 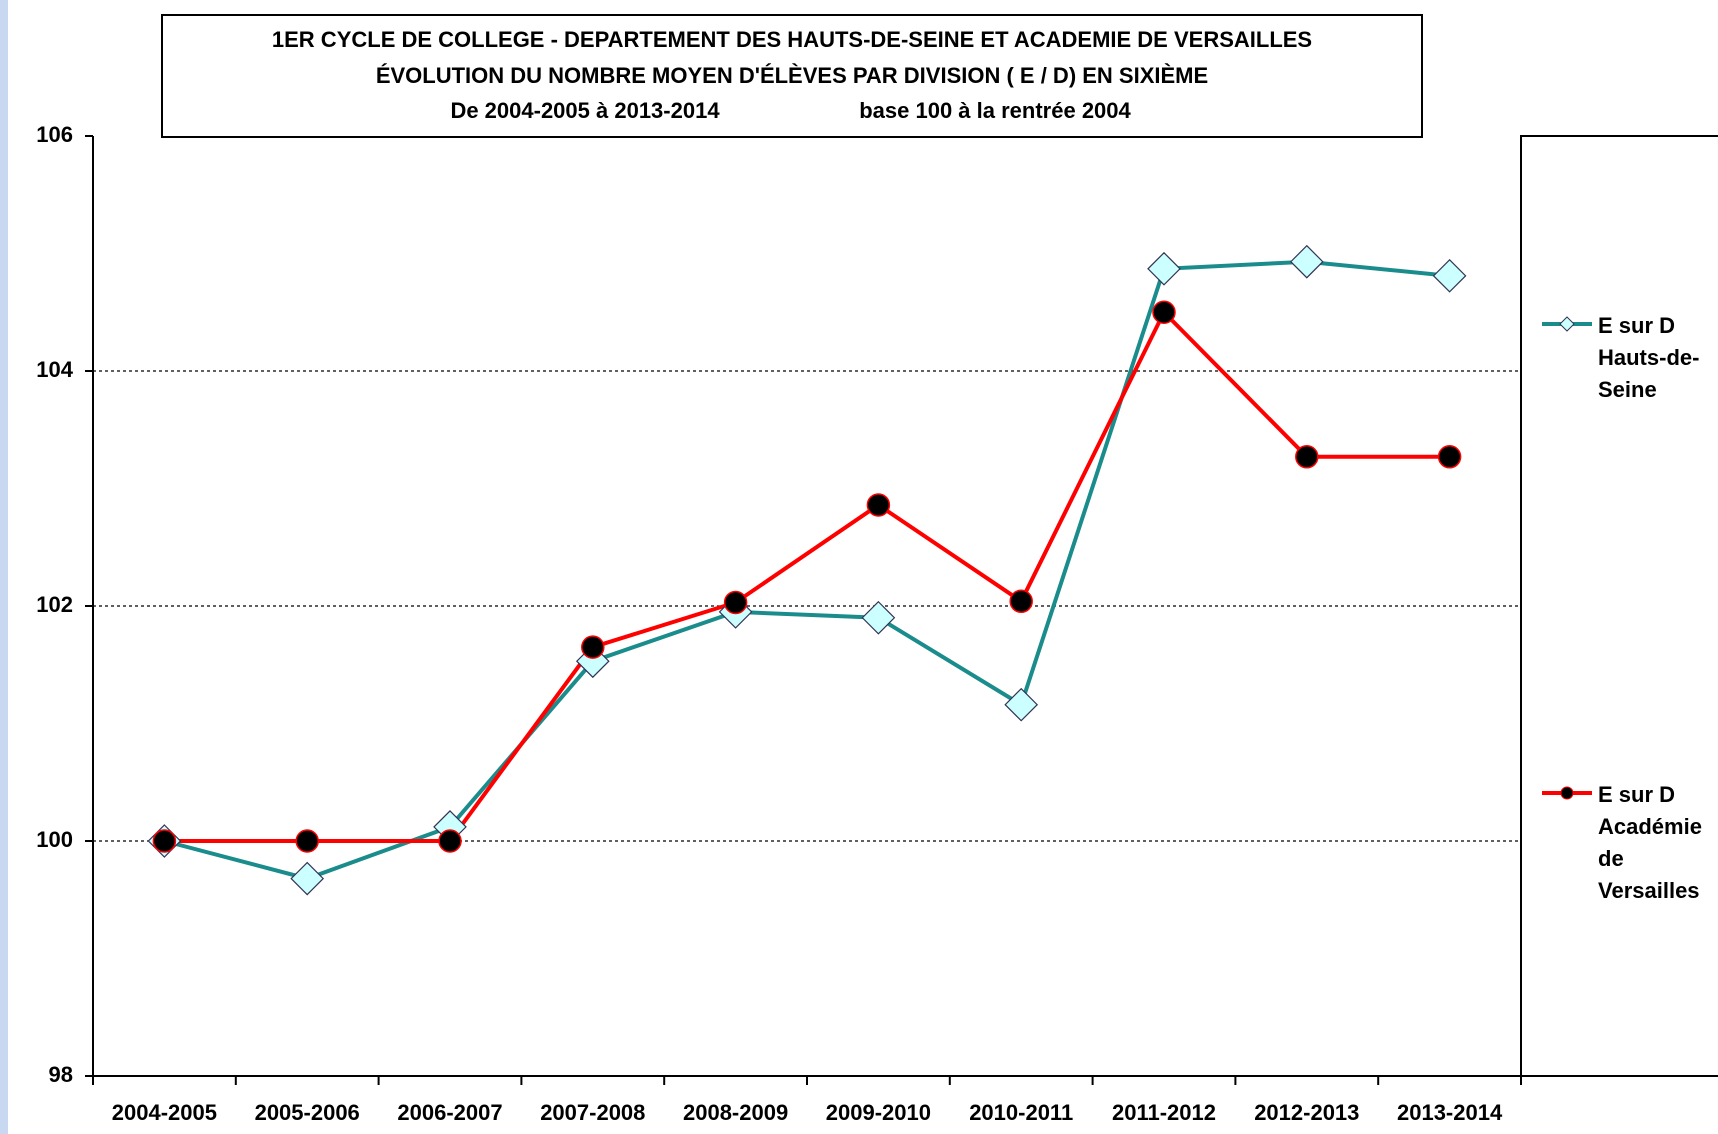 I want to click on y-tick-label: 102, so click(x=54, y=604).